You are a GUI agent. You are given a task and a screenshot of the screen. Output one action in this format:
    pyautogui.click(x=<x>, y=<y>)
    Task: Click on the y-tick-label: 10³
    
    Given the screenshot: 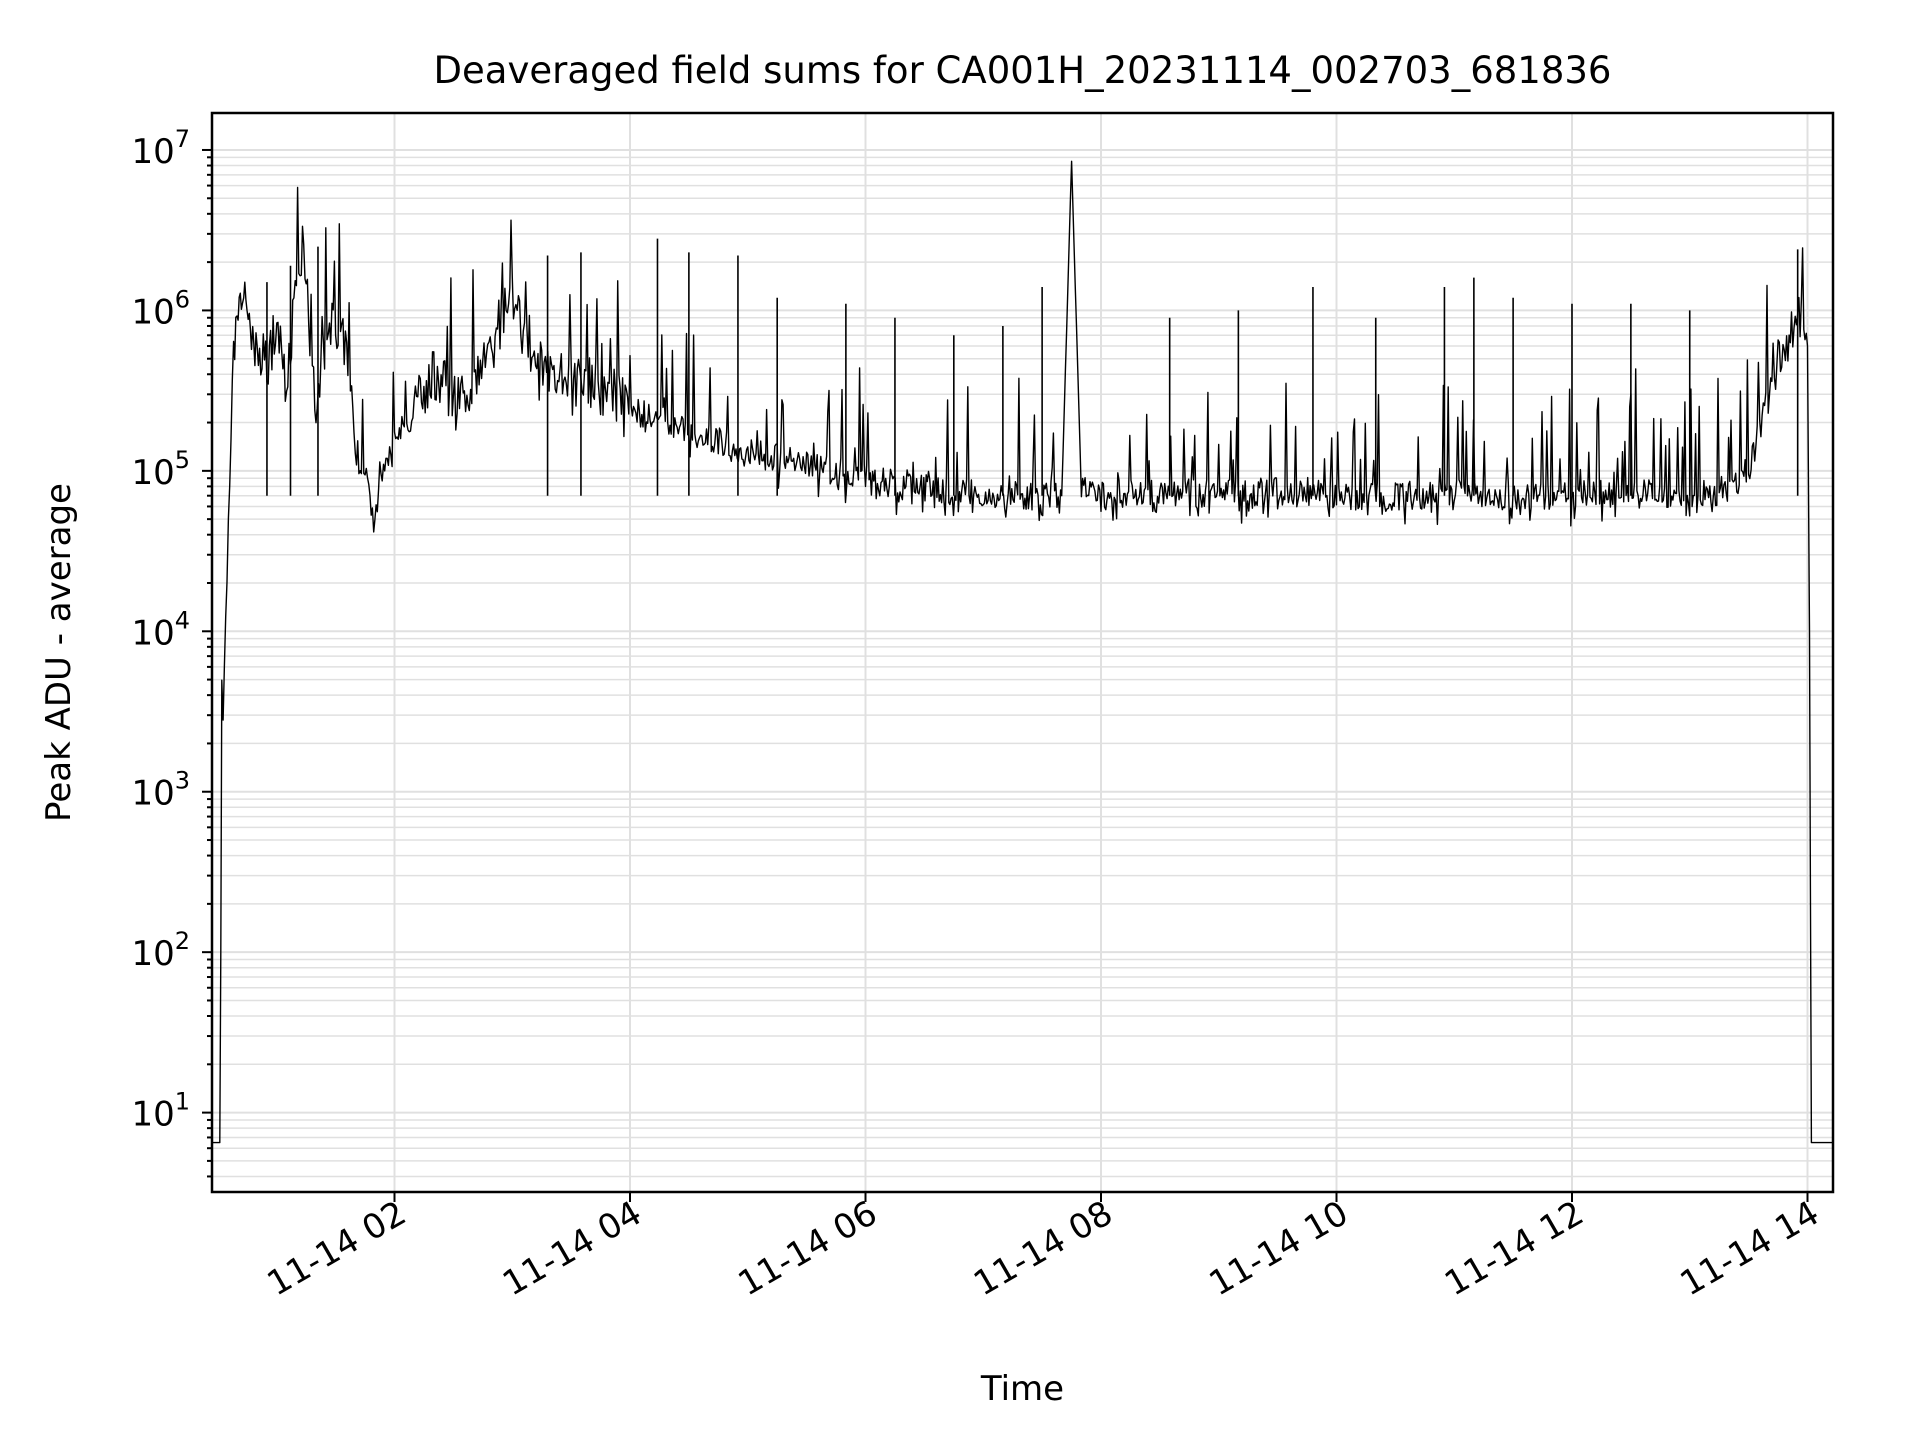 What is the action you would take?
    pyautogui.click(x=160, y=790)
    